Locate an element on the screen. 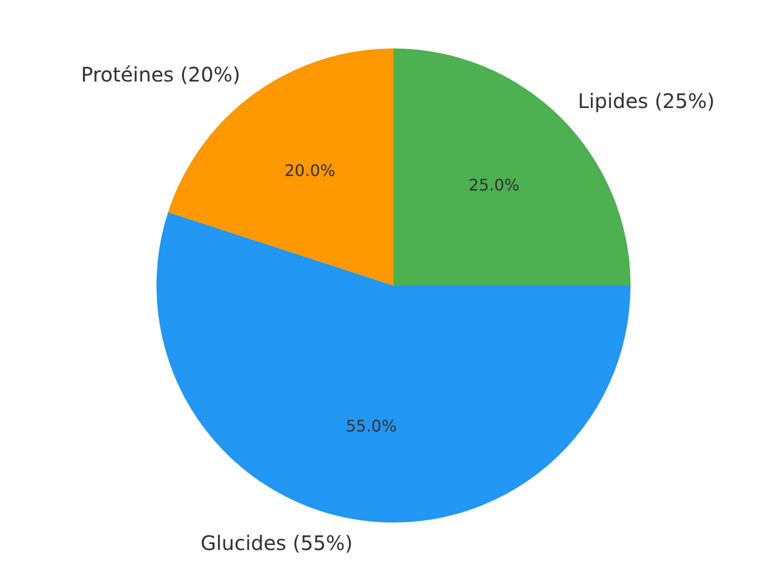  slice-label: Protéines (20%) is located at coordinates (160, 74).